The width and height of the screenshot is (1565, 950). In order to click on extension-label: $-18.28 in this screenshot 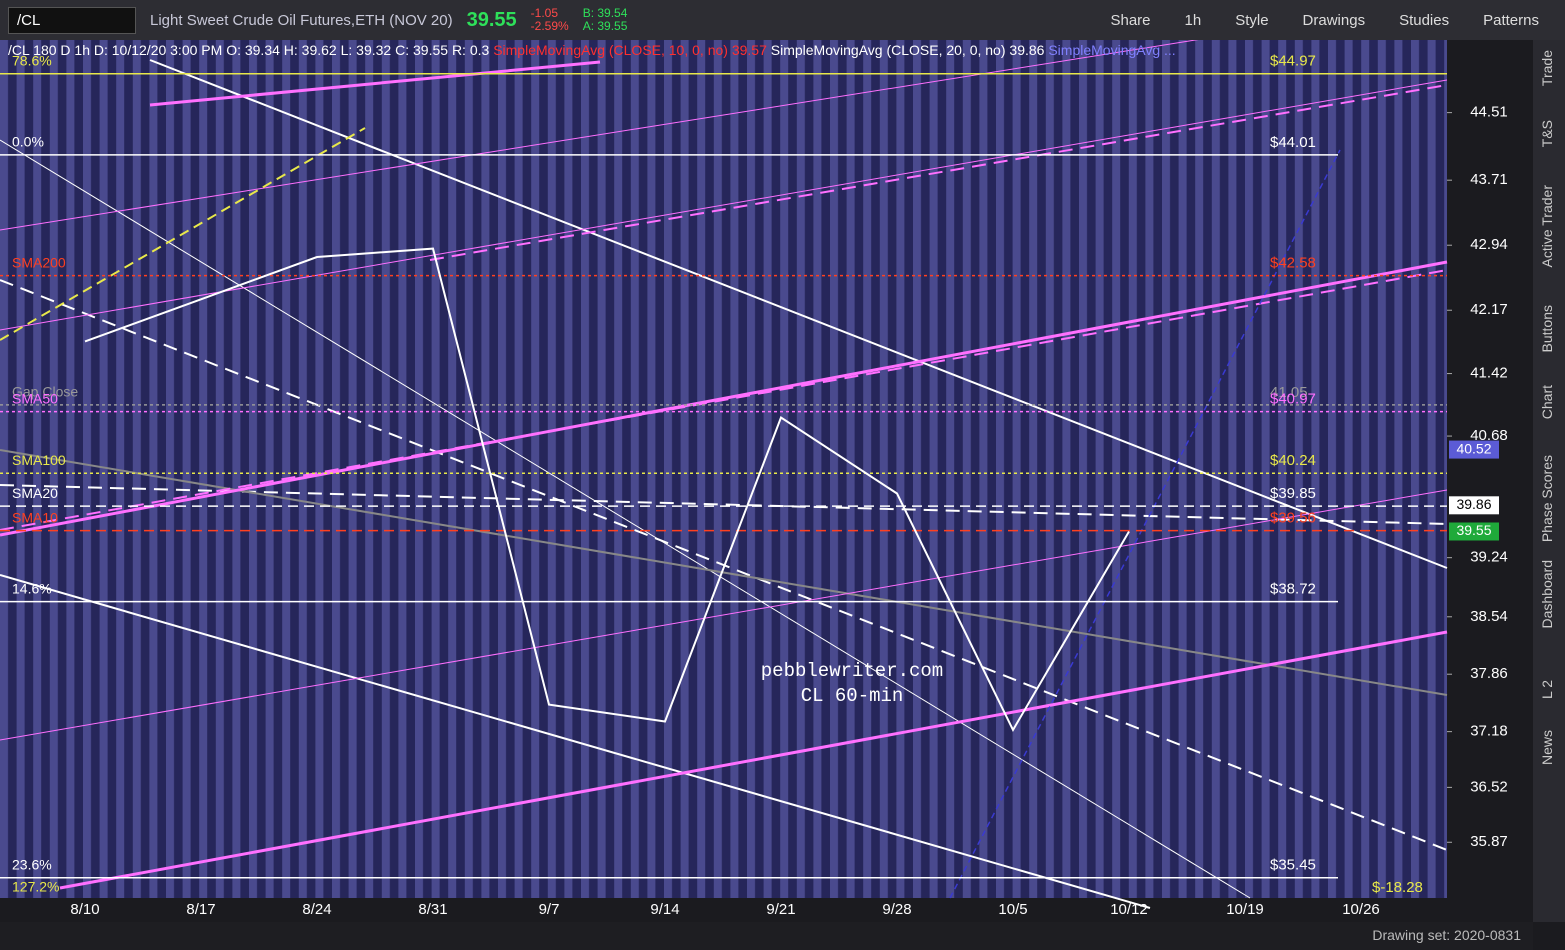, I will do `click(1397, 887)`.